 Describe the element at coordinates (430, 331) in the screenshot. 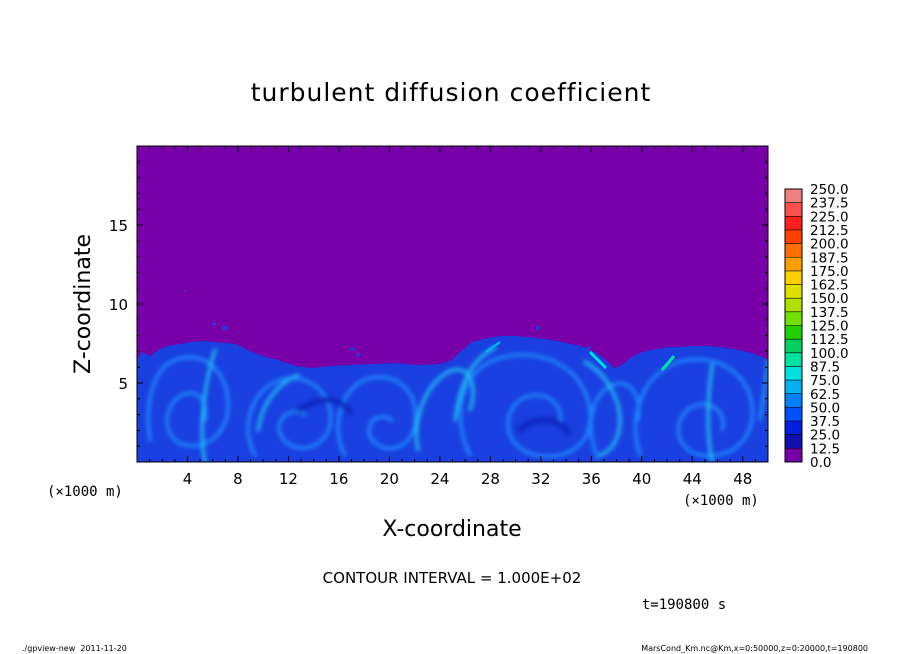

I see `detached-plumes` at that location.